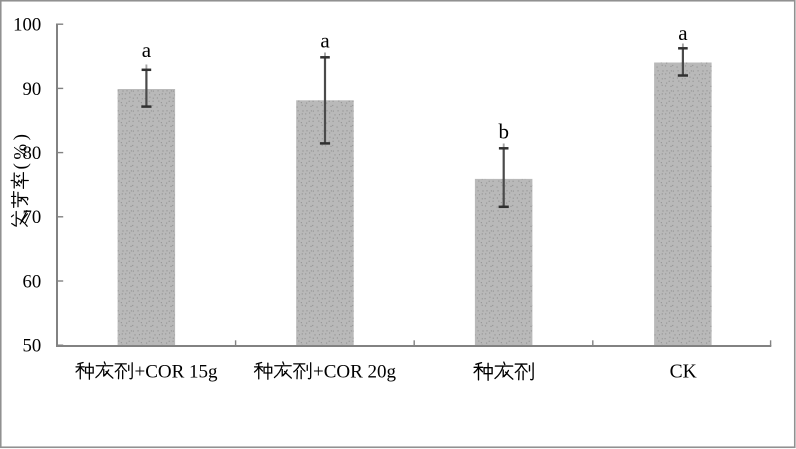 The image size is (796, 449). What do you see at coordinates (683, 371) in the screenshot?
I see `svg-text: CK` at bounding box center [683, 371].